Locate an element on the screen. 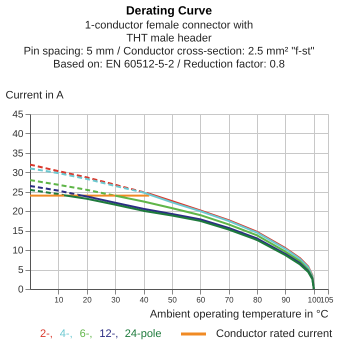 This screenshot has width=350, height=350. x-tick-label: 80 is located at coordinates (258, 300).